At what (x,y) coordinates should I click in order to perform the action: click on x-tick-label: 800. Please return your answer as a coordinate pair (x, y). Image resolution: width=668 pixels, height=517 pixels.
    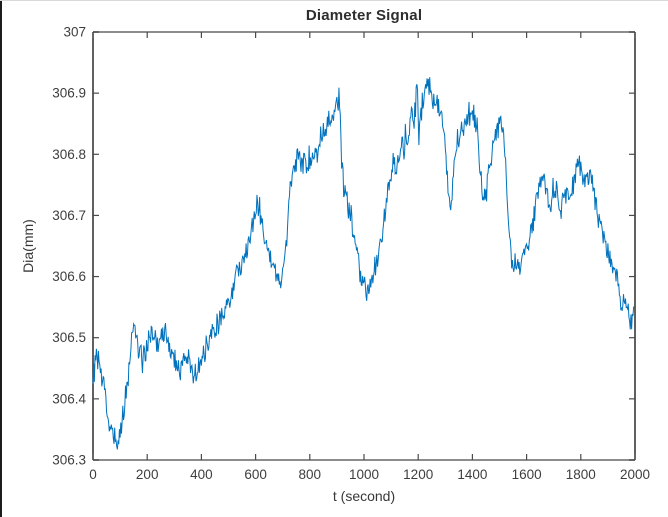
    Looking at the image, I should click on (310, 474).